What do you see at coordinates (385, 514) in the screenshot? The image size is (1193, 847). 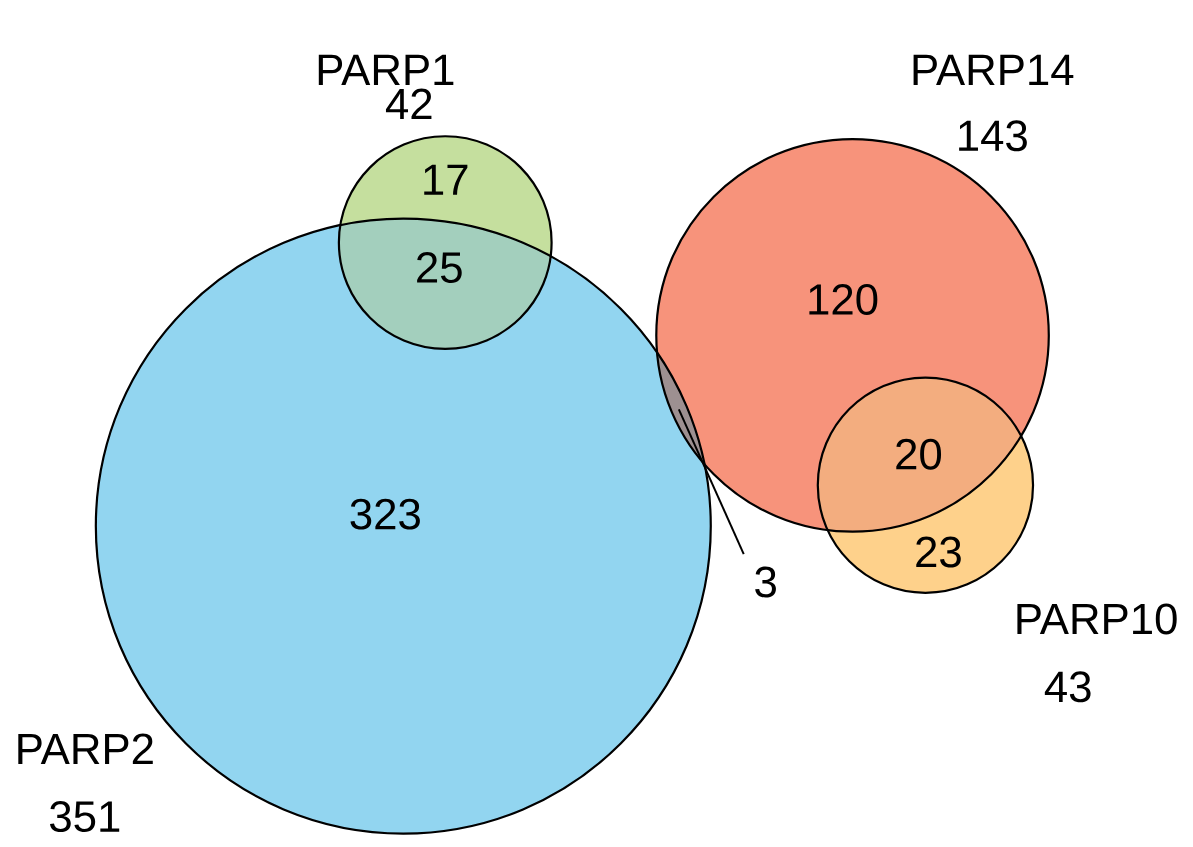 I see `text: 323` at bounding box center [385, 514].